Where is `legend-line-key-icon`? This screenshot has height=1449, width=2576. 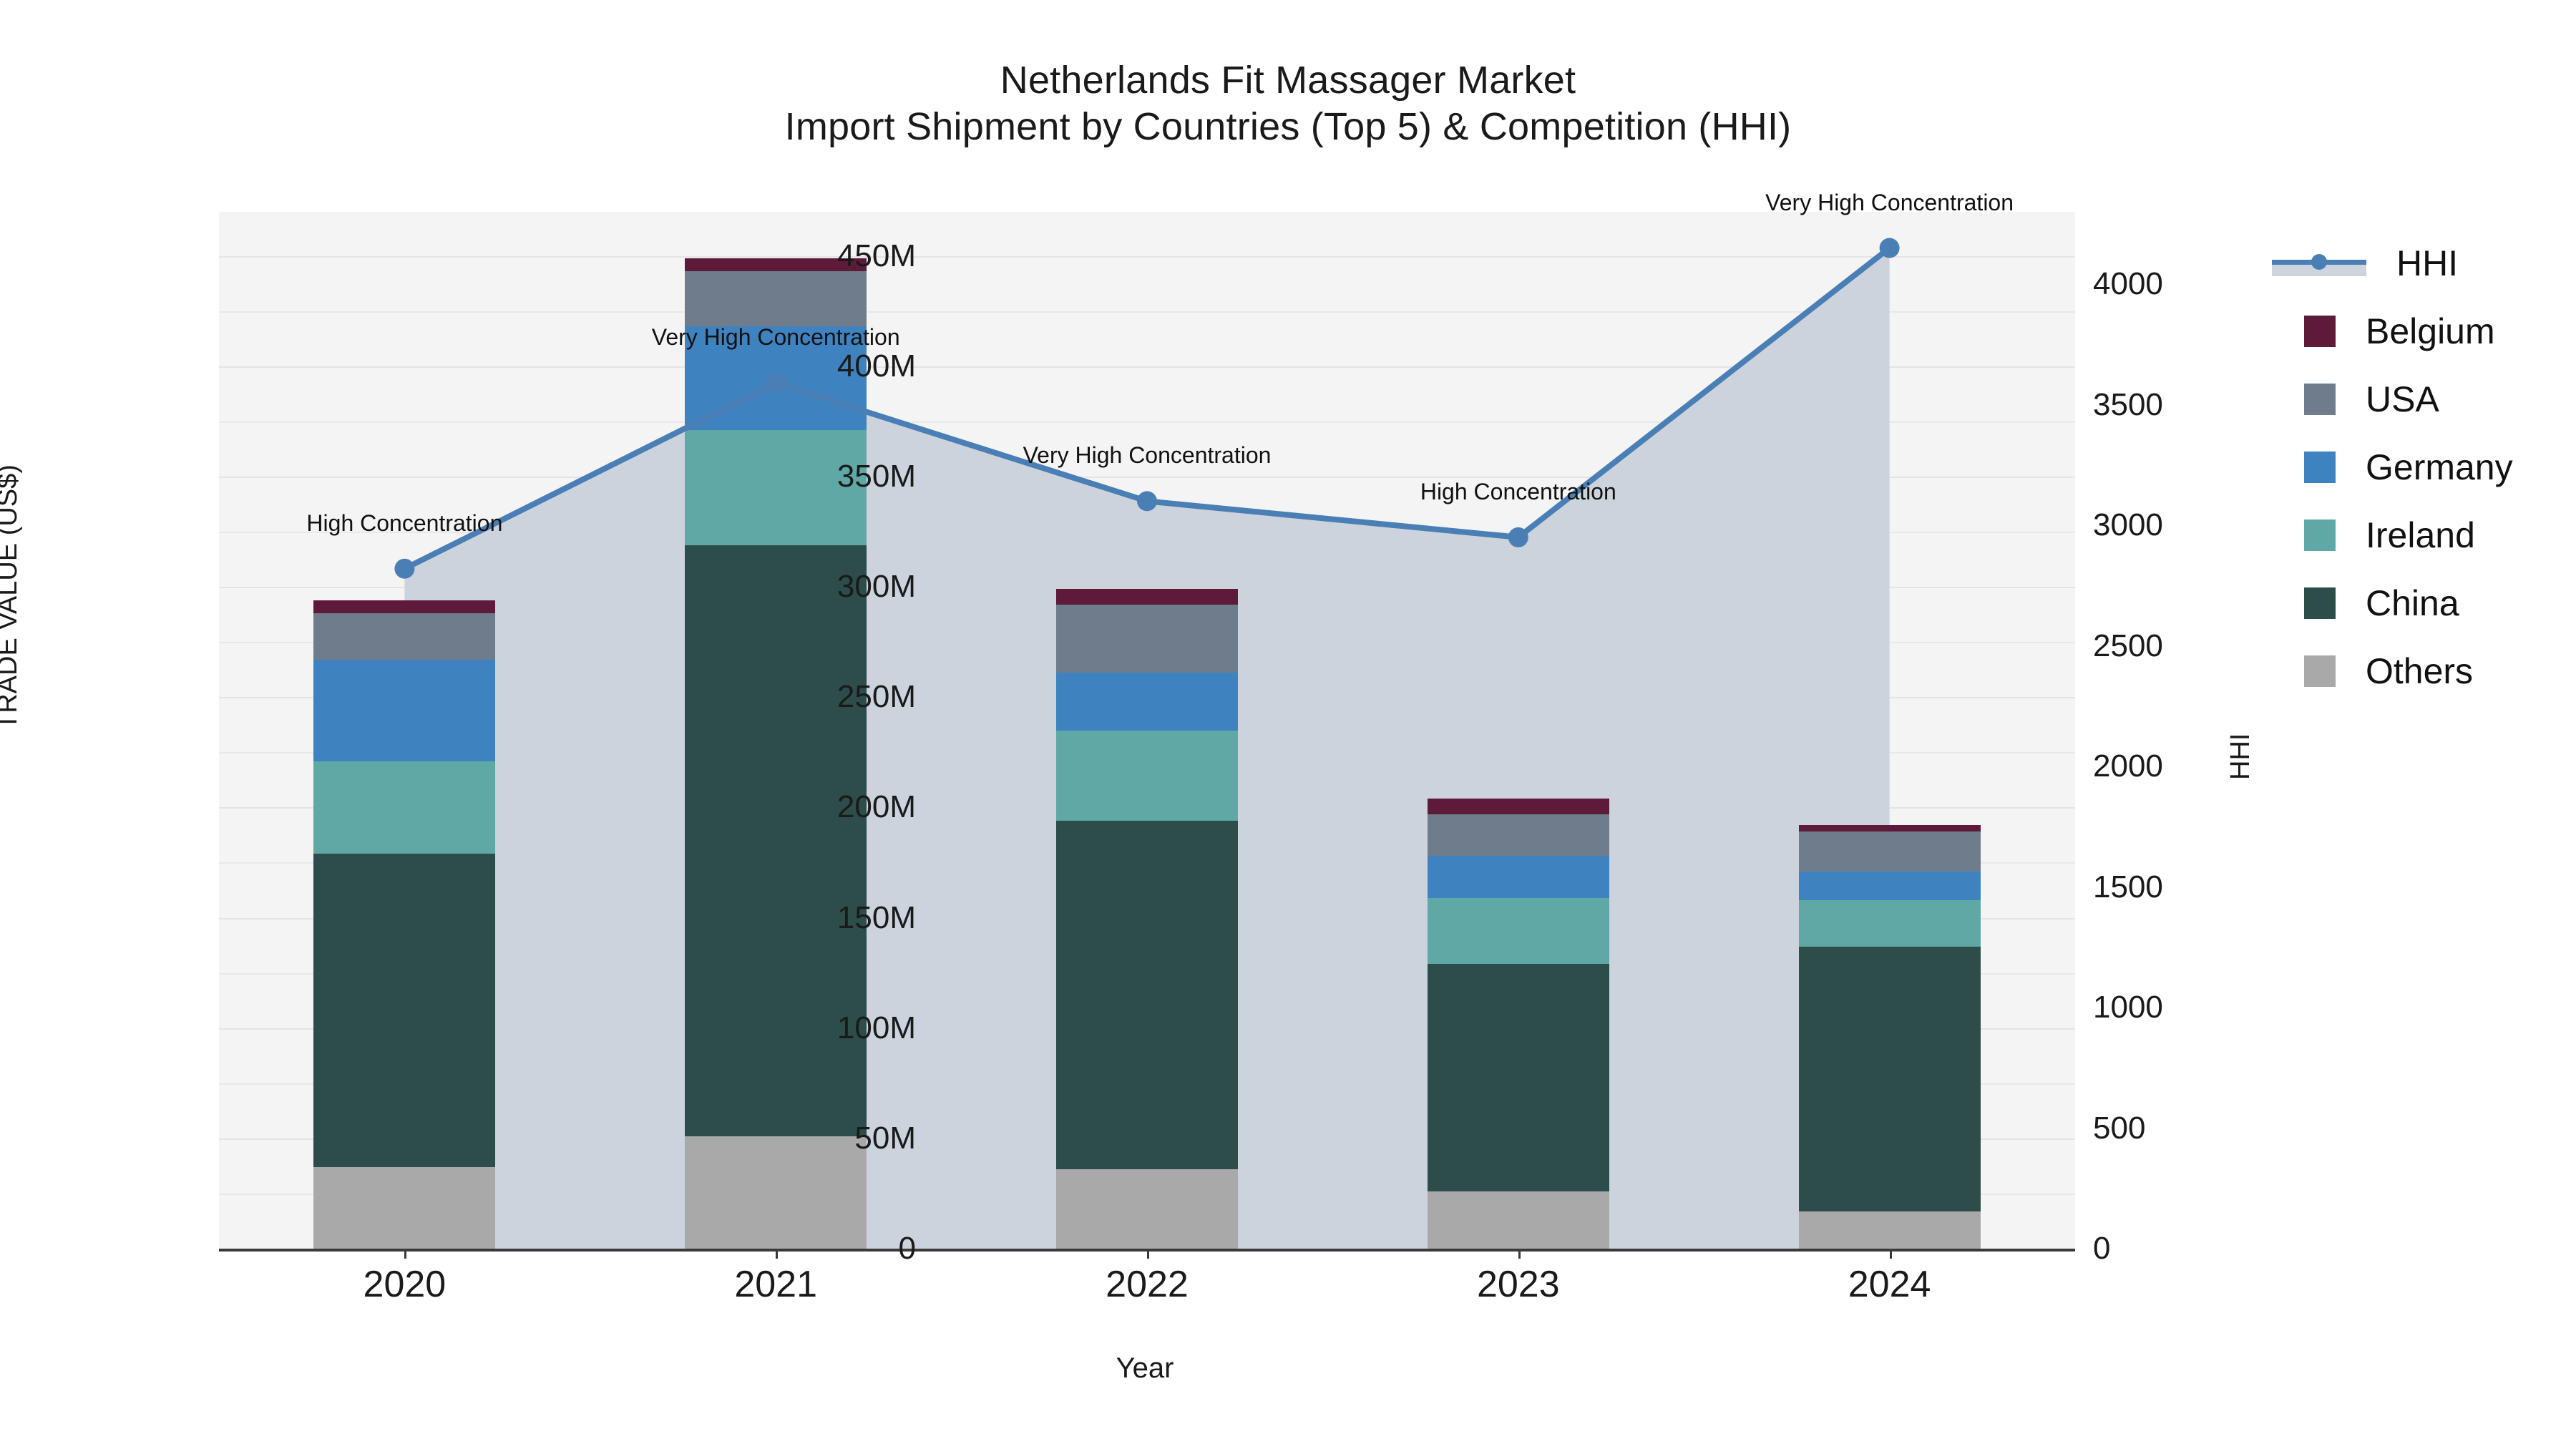
legend-line-key-icon is located at coordinates (2319, 263).